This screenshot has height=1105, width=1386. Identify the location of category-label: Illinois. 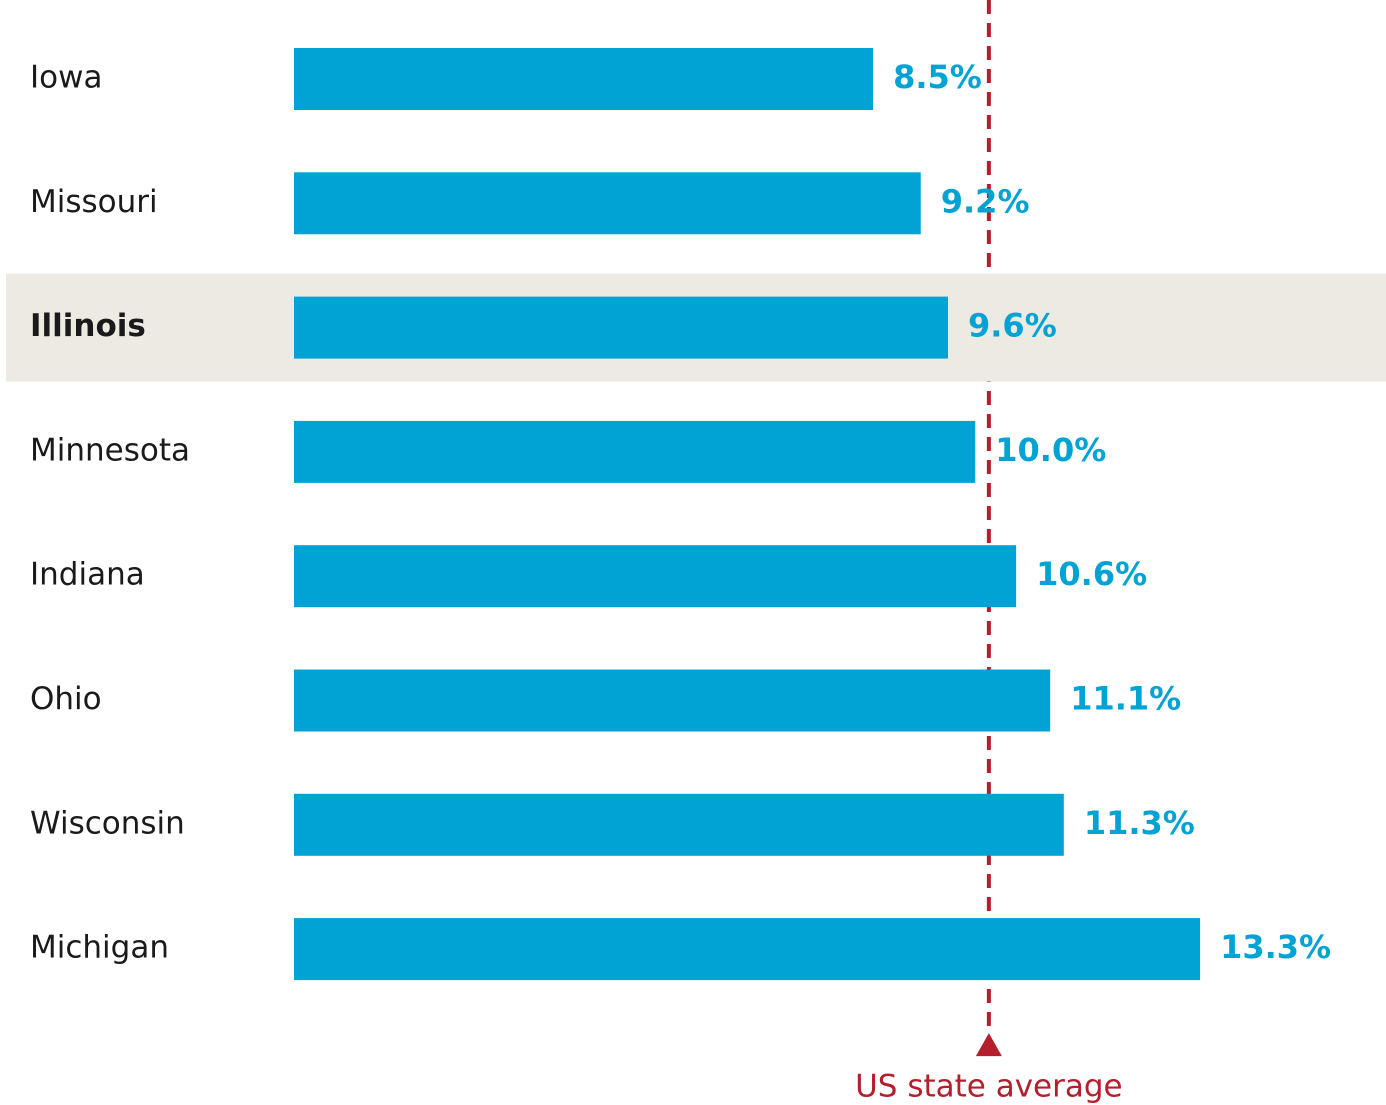
(88, 326).